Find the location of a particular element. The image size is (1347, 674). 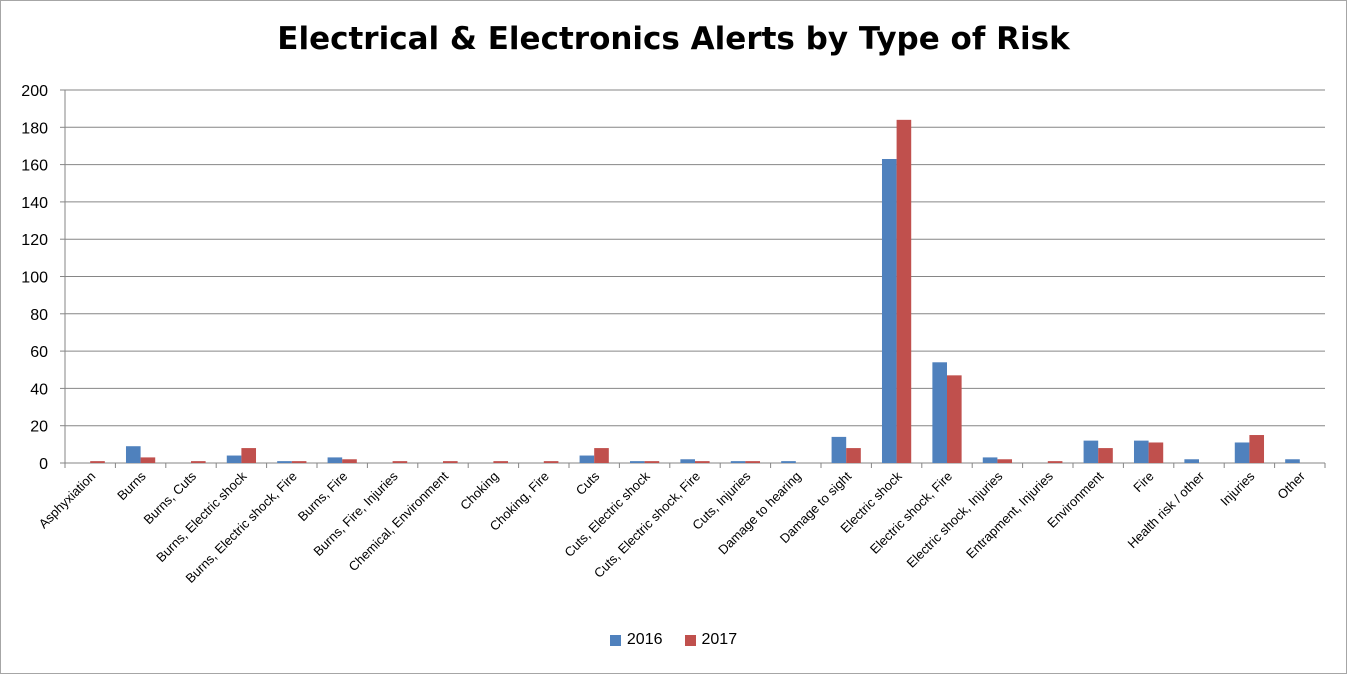

legend-label-2017: 2017 is located at coordinates (719, 639).